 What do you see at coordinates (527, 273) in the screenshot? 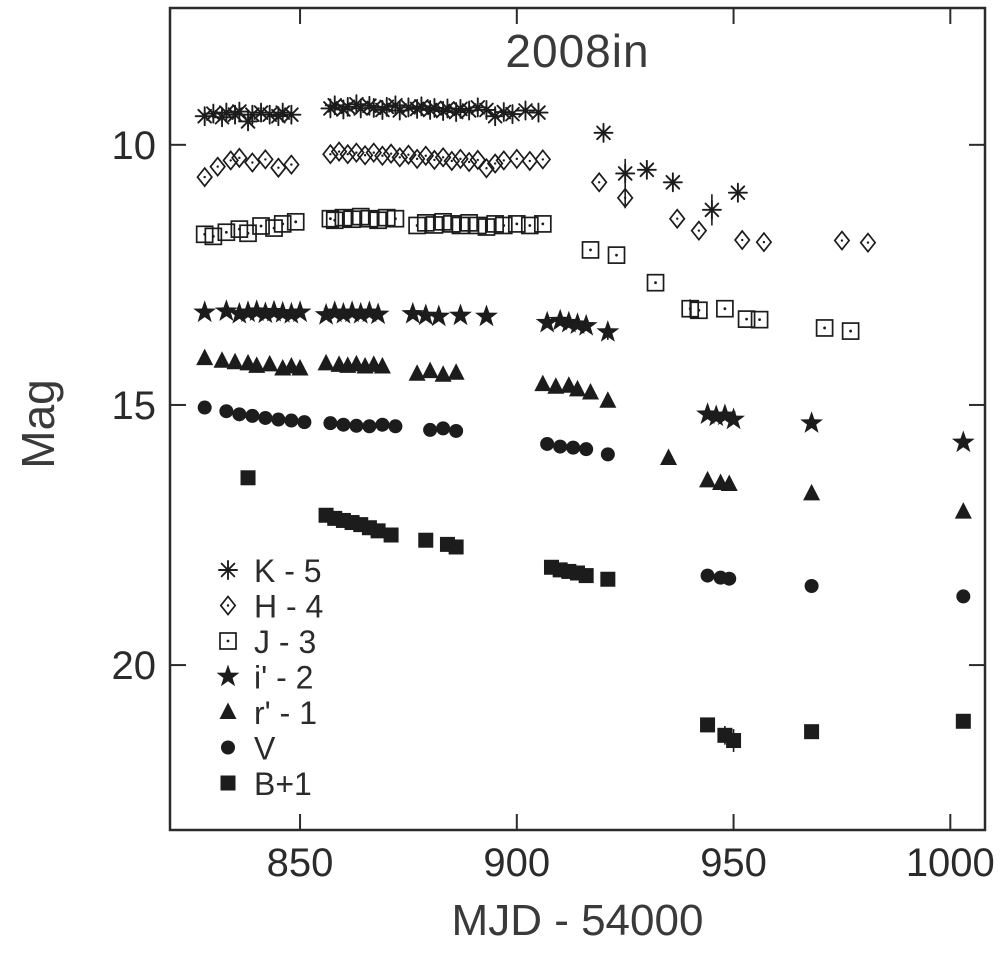
I see `series-j` at bounding box center [527, 273].